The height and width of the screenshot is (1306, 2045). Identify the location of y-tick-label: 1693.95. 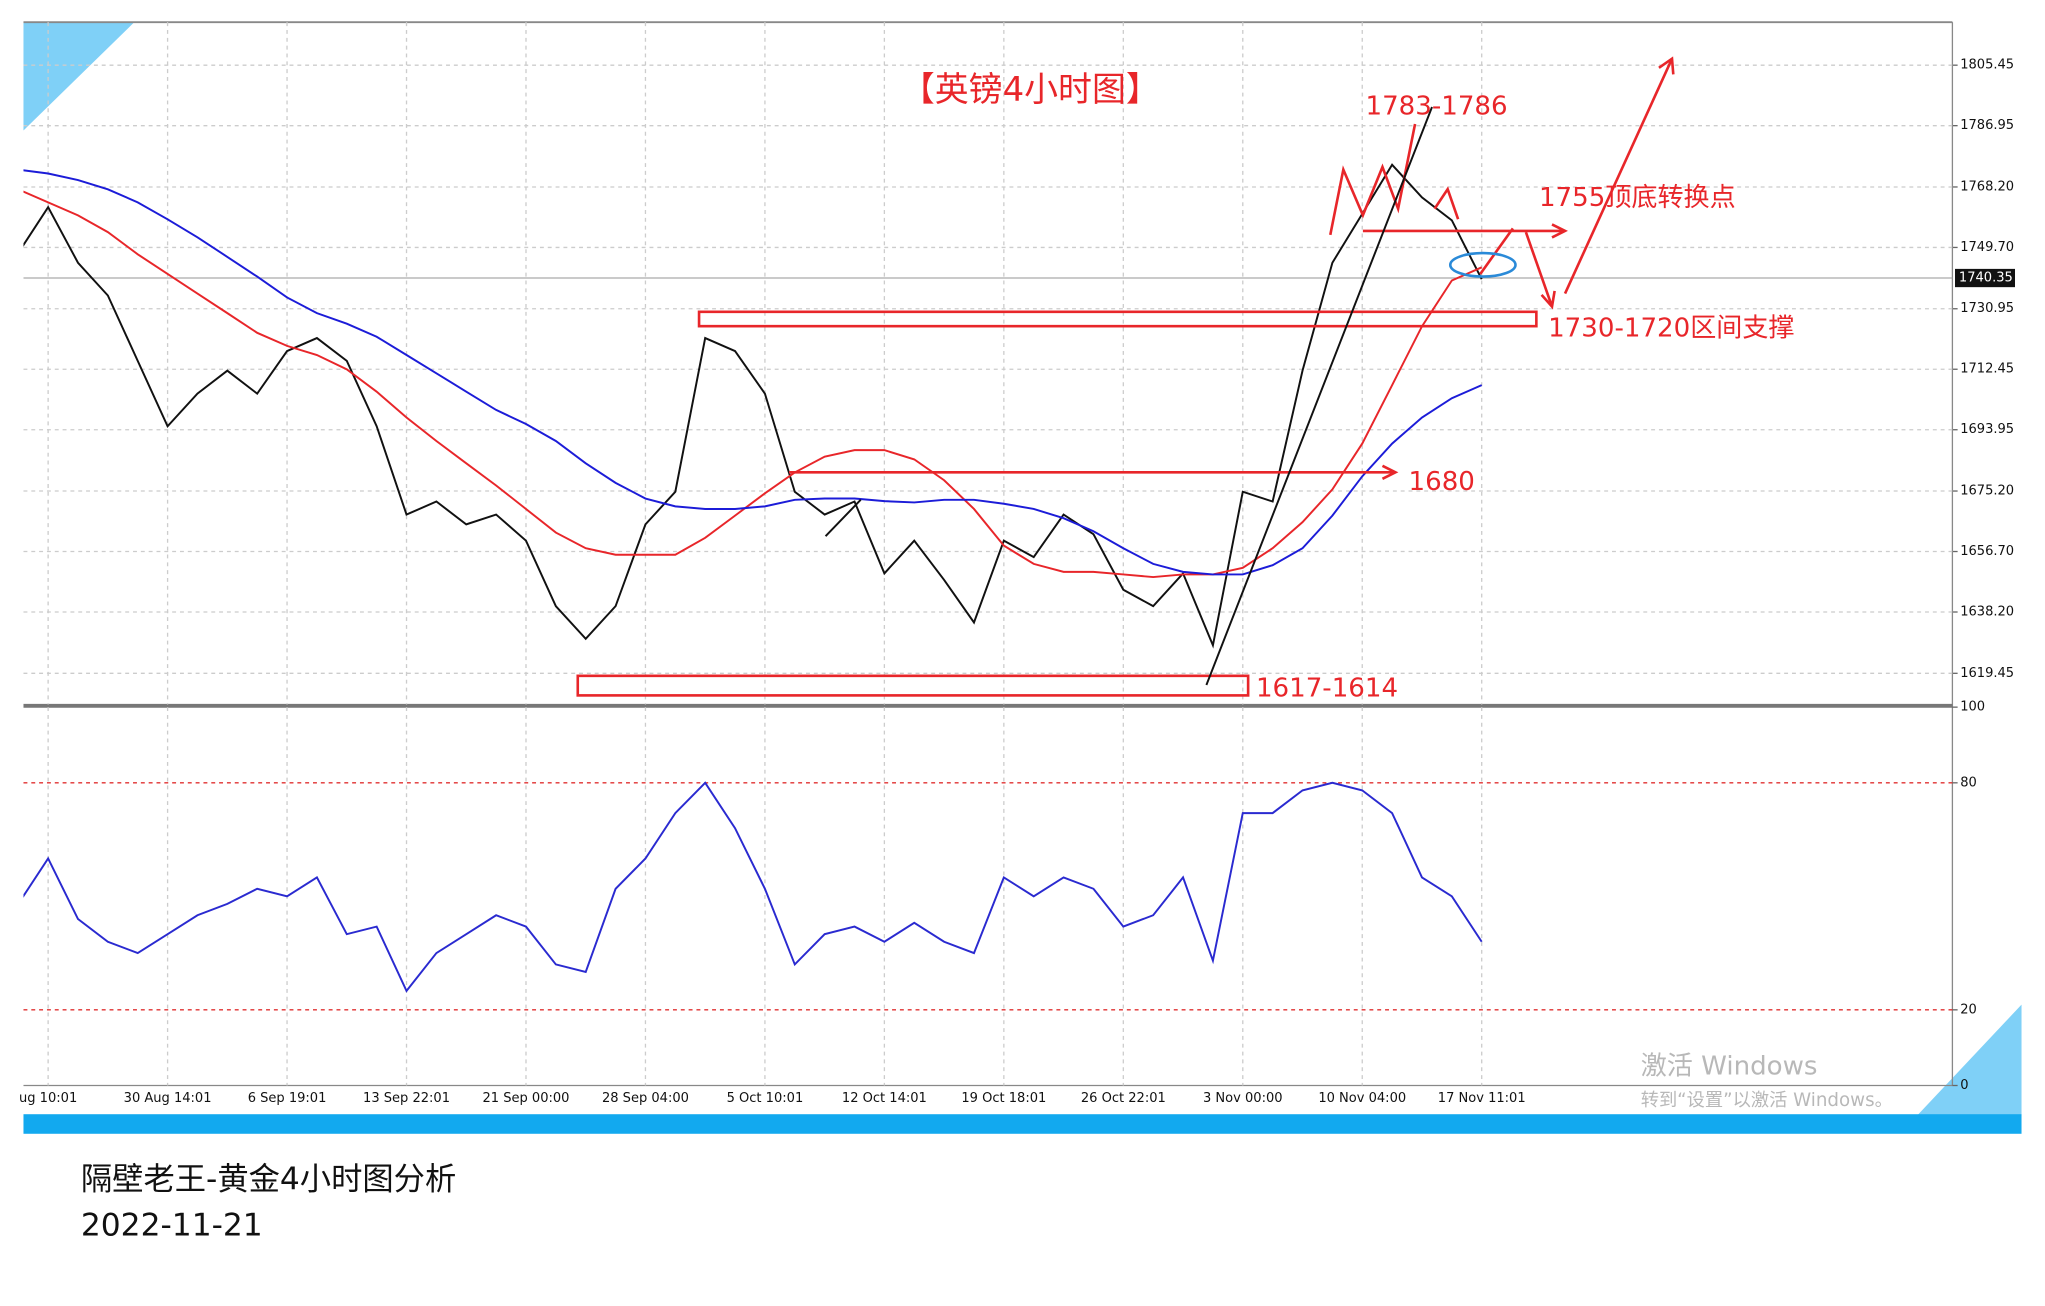
(1987, 429).